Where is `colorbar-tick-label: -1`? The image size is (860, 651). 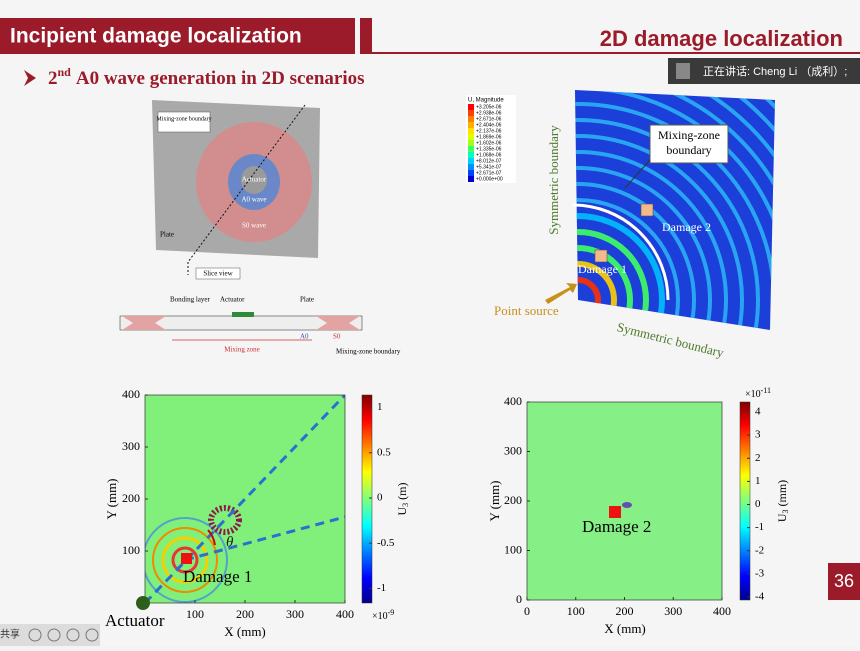 colorbar-tick-label: -1 is located at coordinates (759, 527).